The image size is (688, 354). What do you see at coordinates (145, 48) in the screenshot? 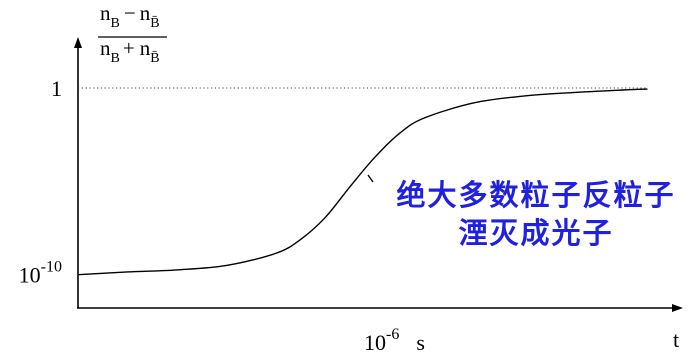
I see `denominator-term-b: n` at bounding box center [145, 48].